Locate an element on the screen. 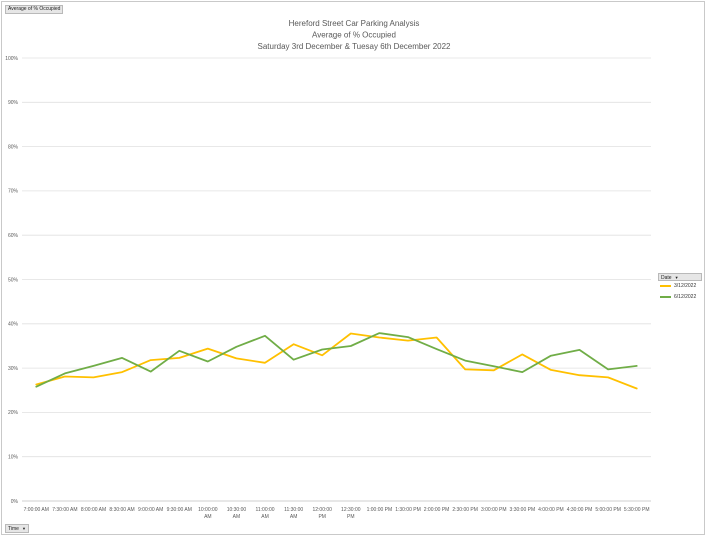  x-tick-label: 4:00:00 PM is located at coordinates (551, 510).